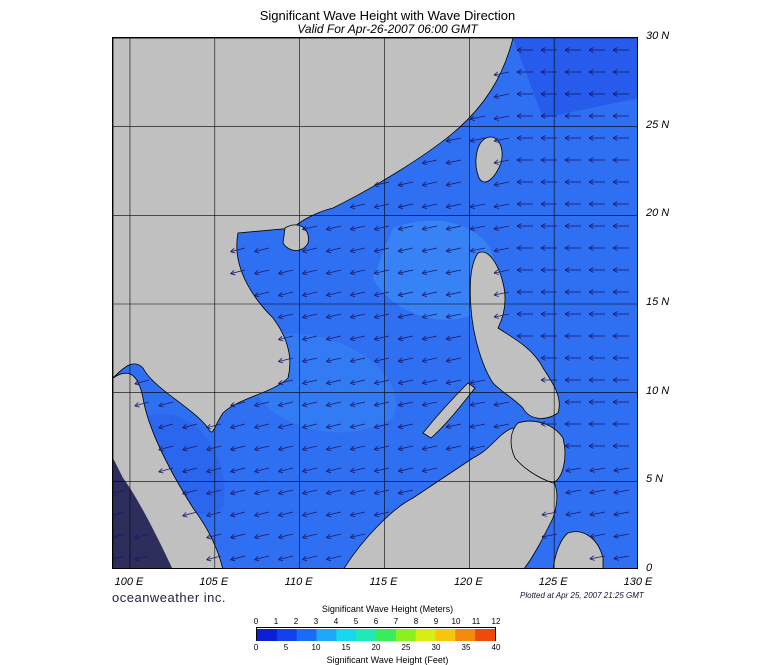 This screenshot has height=665, width=775. Describe the element at coordinates (489, 159) in the screenshot. I see `taiwan-land` at that location.